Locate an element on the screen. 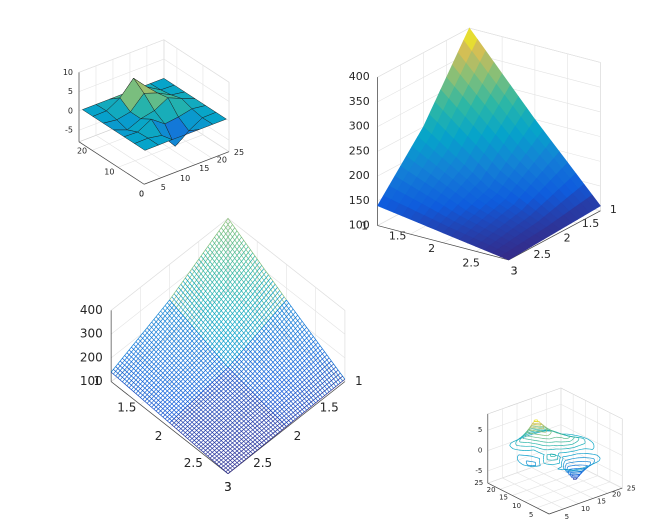  tick-label: 0 is located at coordinates (141, 193).